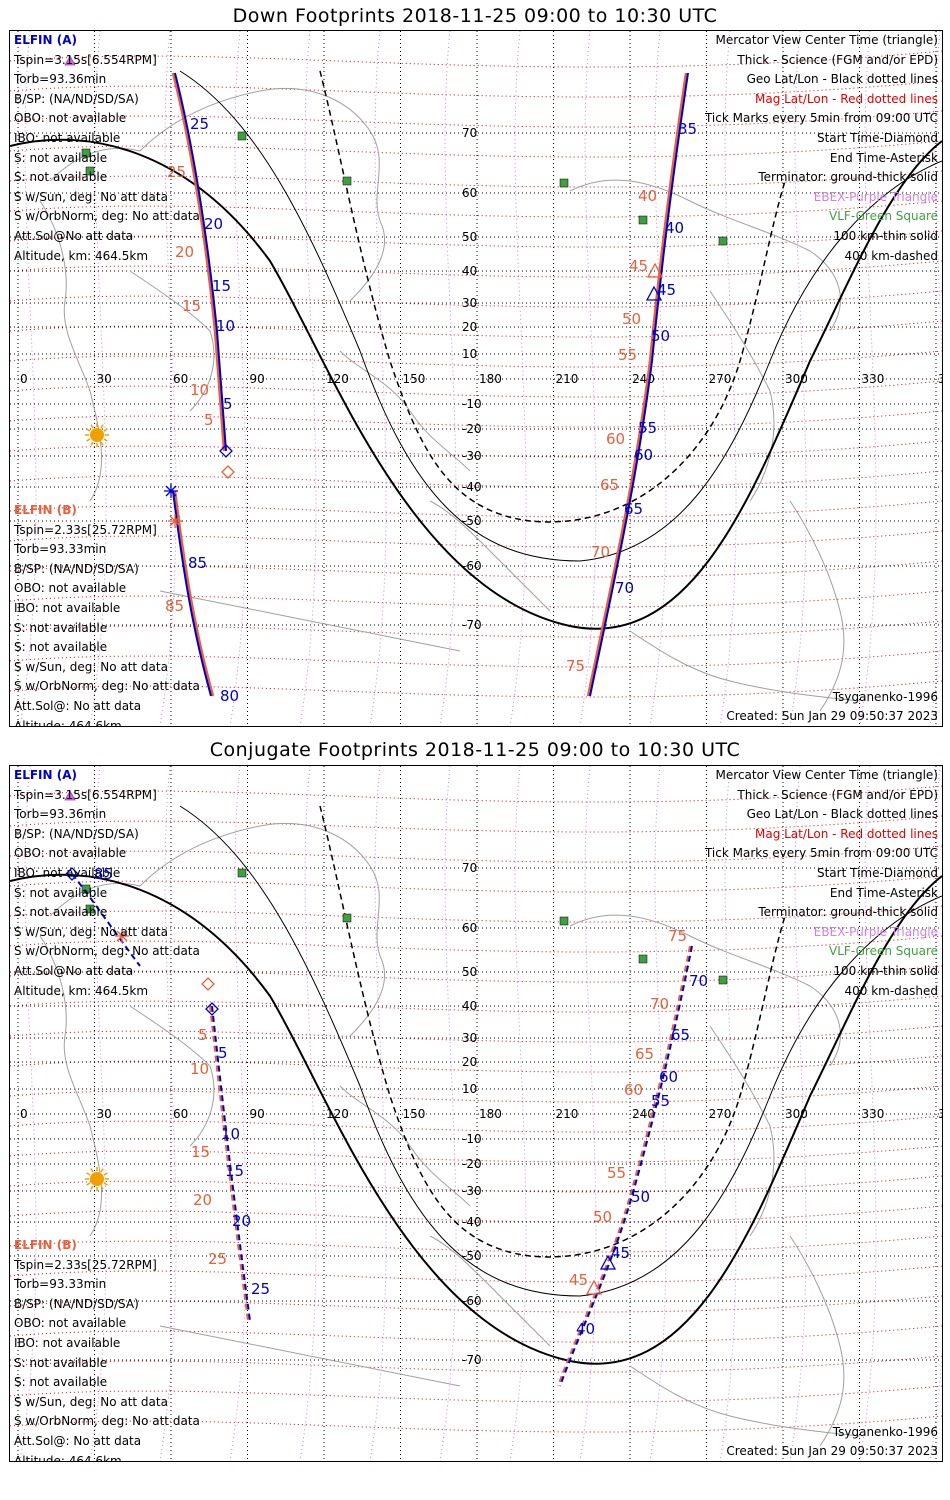 The height and width of the screenshot is (1500, 950). I want to click on legend-start: Start Time-Diamond, so click(877, 872).